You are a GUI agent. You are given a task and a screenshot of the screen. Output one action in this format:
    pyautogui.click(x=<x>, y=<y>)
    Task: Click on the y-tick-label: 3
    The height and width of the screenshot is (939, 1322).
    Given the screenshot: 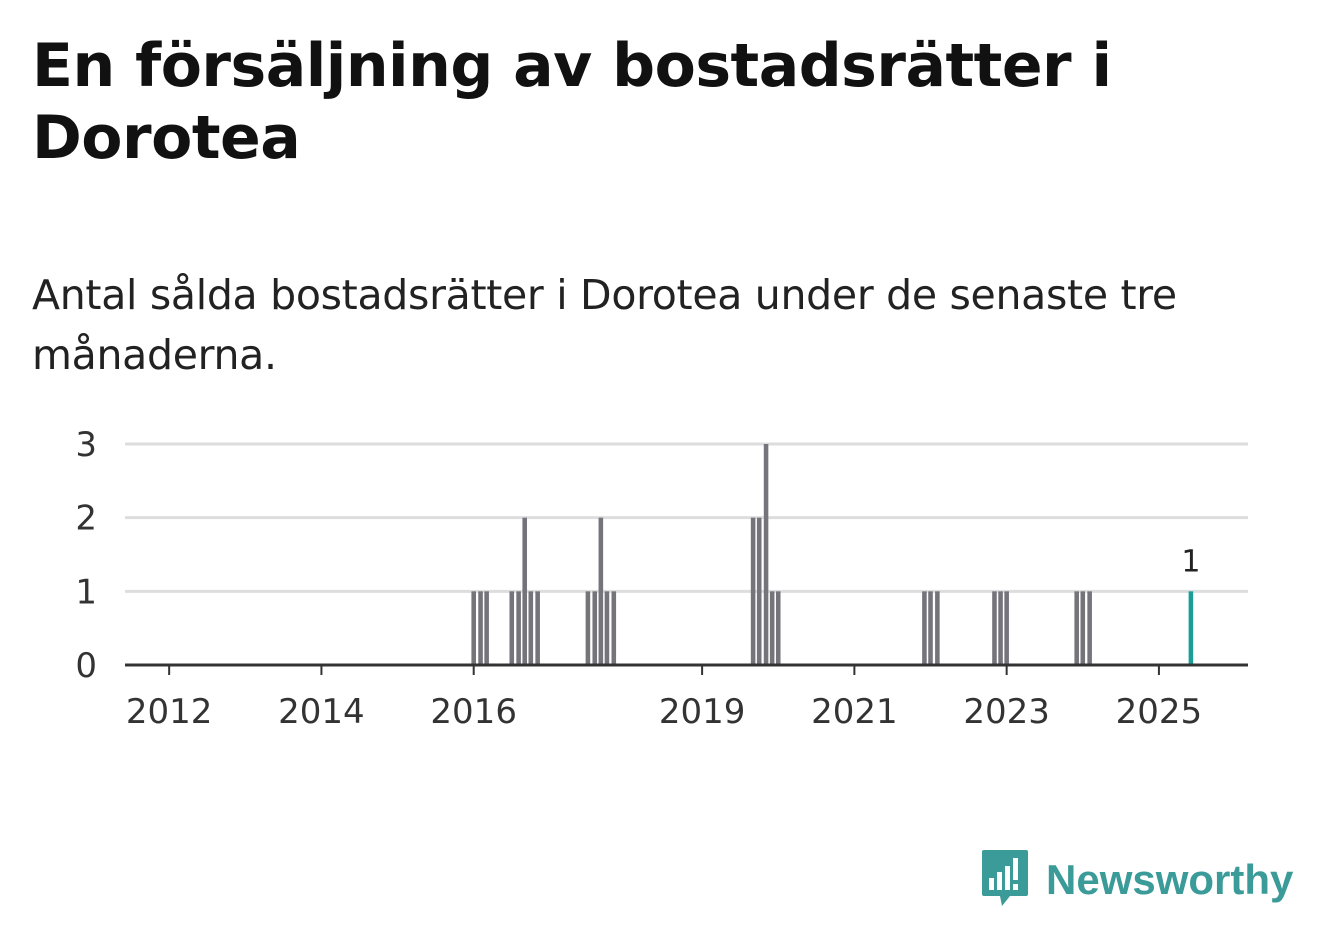 What is the action you would take?
    pyautogui.click(x=86, y=445)
    